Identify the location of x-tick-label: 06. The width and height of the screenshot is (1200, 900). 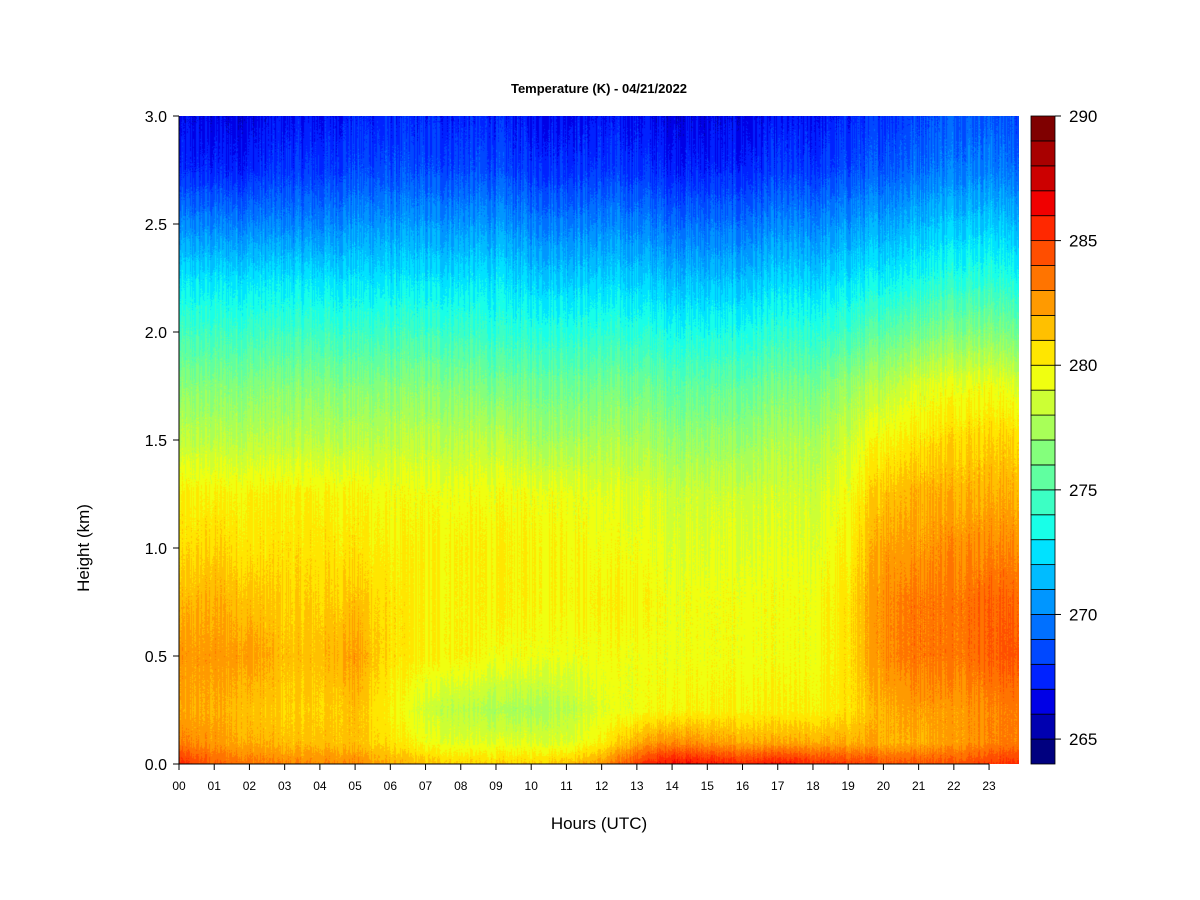
(391, 786).